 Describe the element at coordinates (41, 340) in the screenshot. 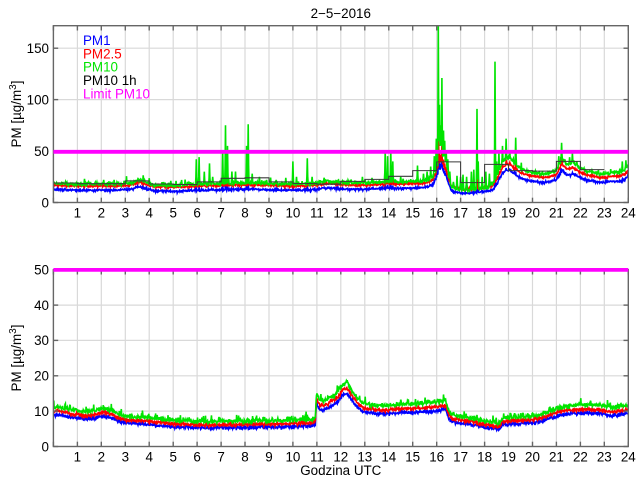

I see `svg-text: 30` at that location.